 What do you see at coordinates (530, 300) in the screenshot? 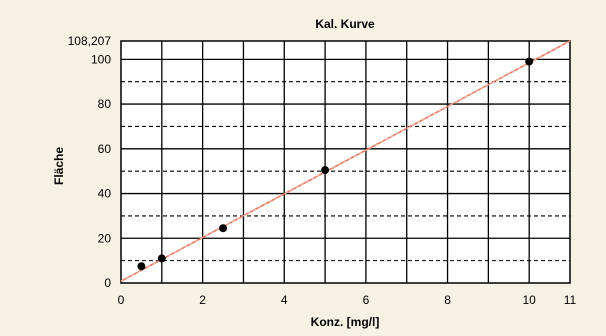
I see `x-tick-label: 10` at bounding box center [530, 300].